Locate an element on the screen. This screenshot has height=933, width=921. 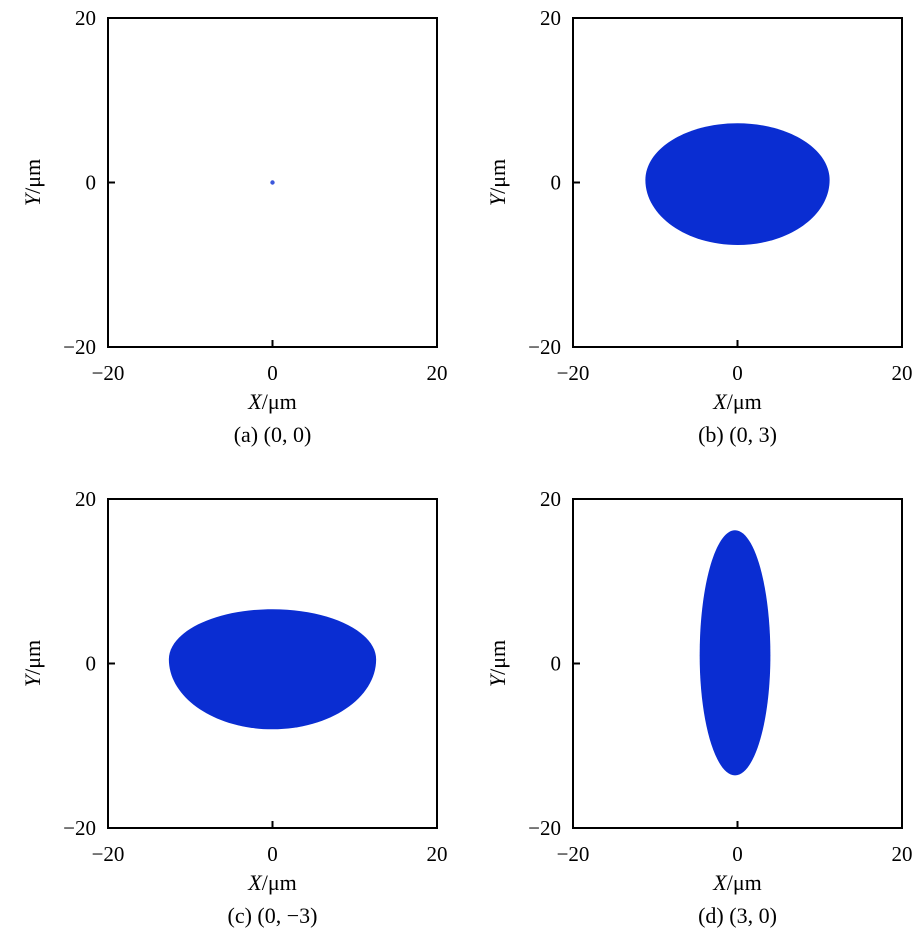
spot-point is located at coordinates (272, 182).